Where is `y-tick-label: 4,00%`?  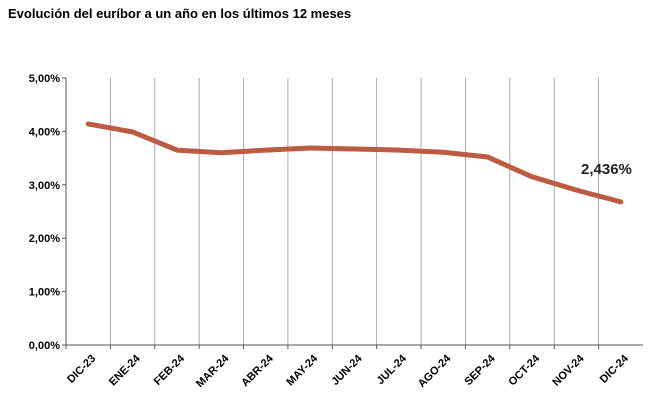
y-tick-label: 4,00% is located at coordinates (44, 132).